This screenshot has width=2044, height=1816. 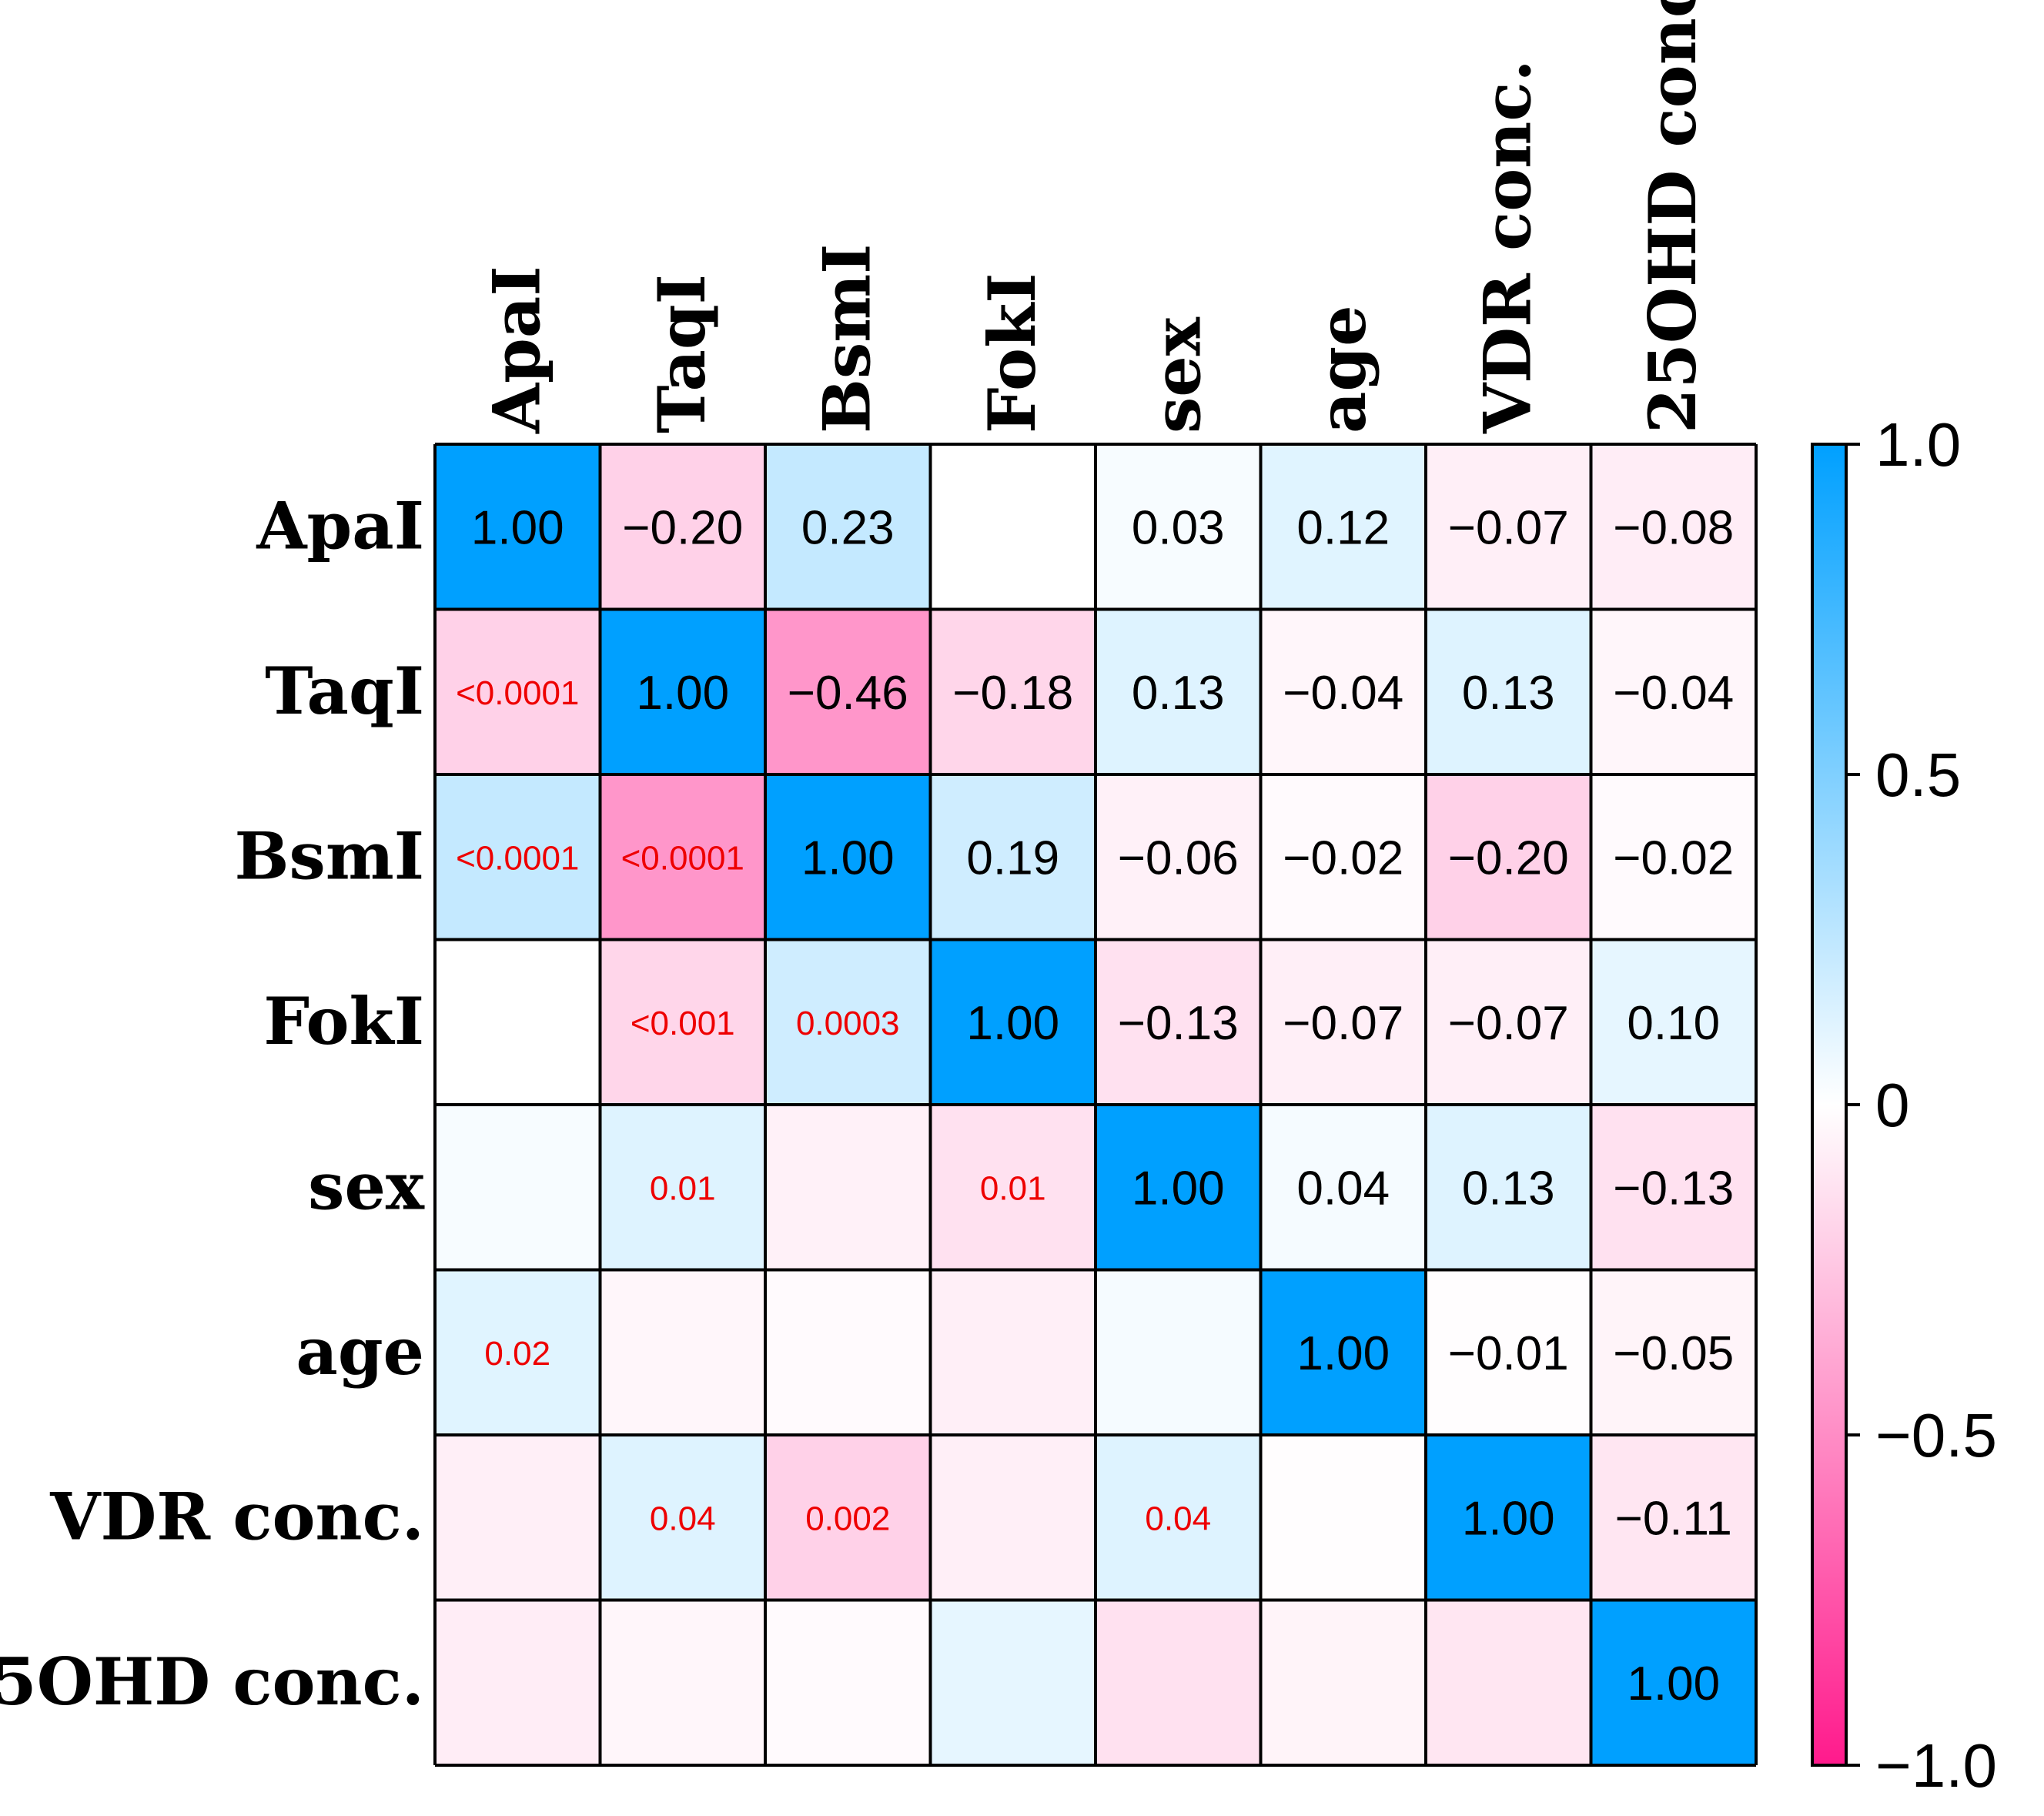 What do you see at coordinates (1508, 1188) in the screenshot?
I see `cell-value-4-6: 0.13` at bounding box center [1508, 1188].